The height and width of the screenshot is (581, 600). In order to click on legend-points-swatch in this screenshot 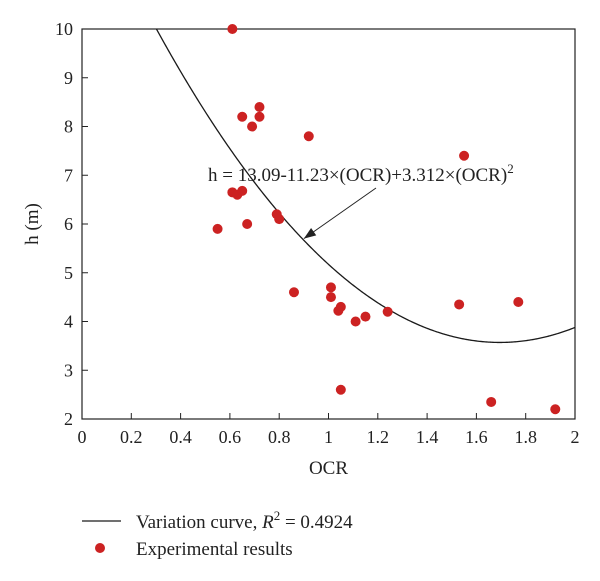, I will do `click(100, 548)`.